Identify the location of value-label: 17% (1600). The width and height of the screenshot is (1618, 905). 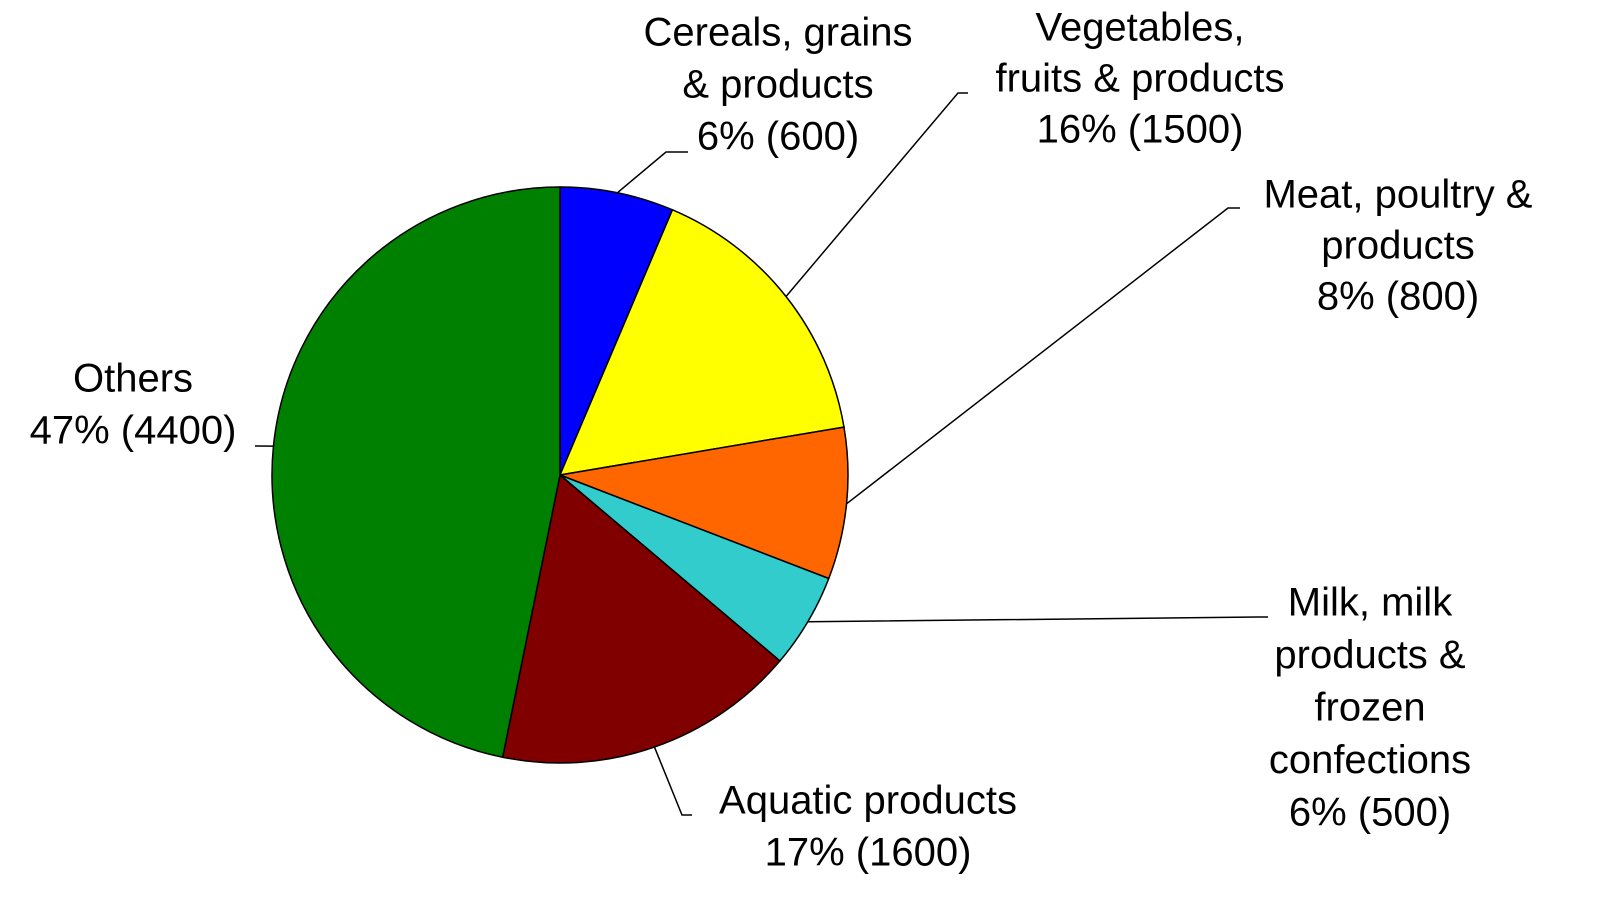
(868, 853).